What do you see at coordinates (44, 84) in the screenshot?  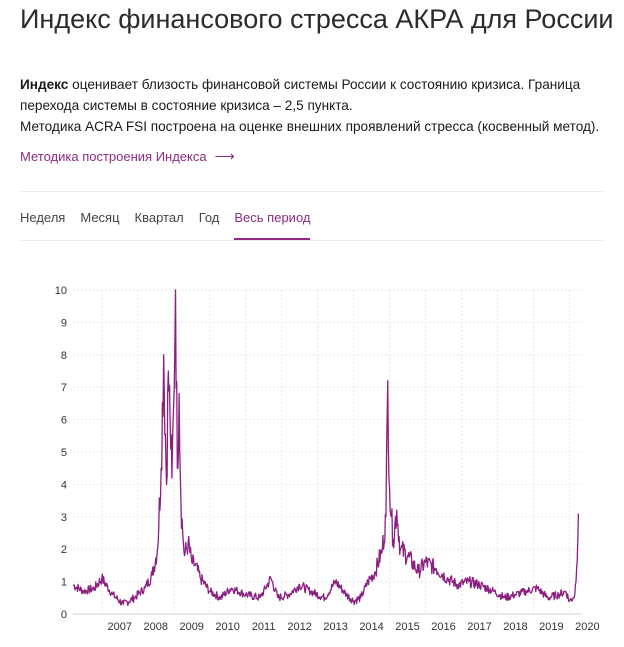 I see `description-lead: Индекс` at bounding box center [44, 84].